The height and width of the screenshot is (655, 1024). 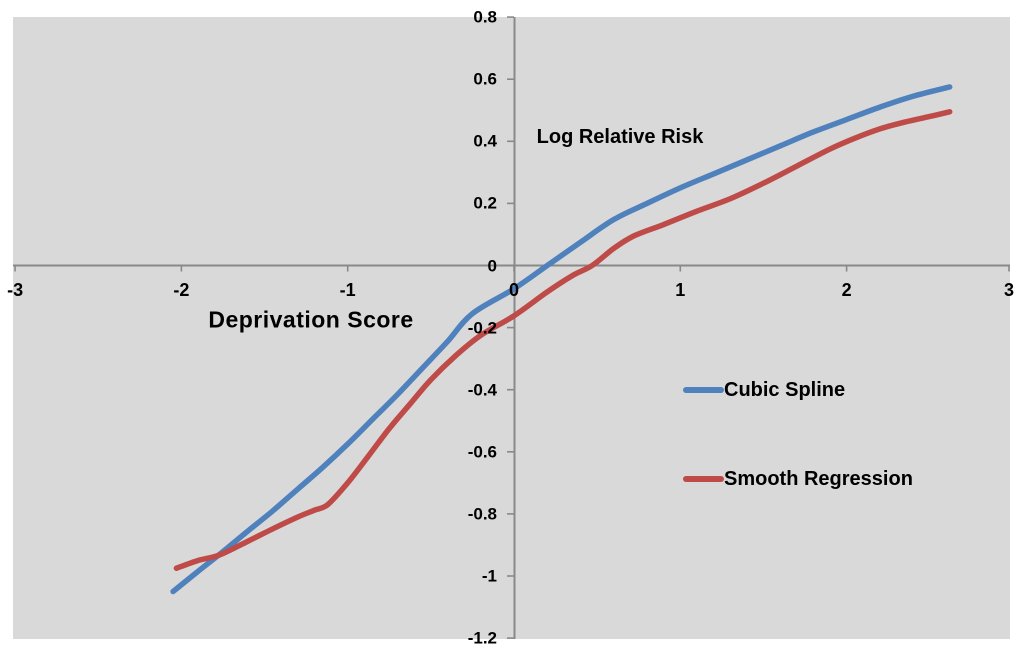 What do you see at coordinates (703, 434) in the screenshot?
I see `legend-swatches` at bounding box center [703, 434].